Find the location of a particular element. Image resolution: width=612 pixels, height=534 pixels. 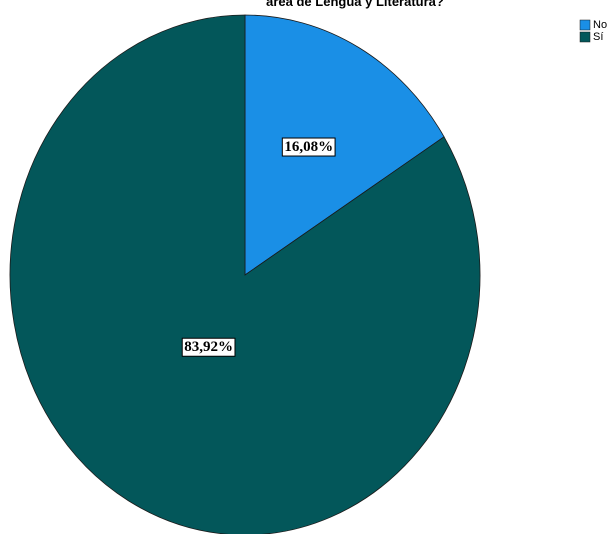

value-label: 16,08% is located at coordinates (308, 147).